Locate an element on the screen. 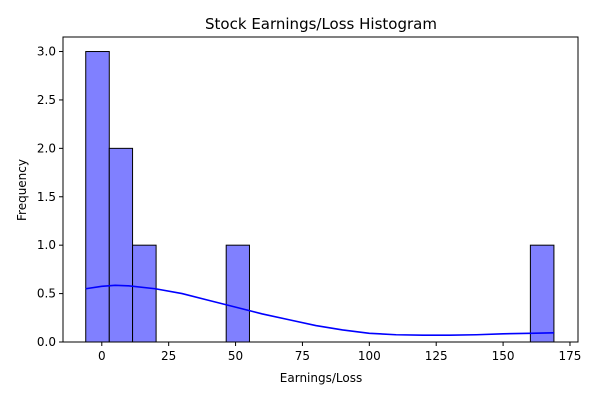 This screenshot has width=600, height=400. kde-curve is located at coordinates (319, 310).